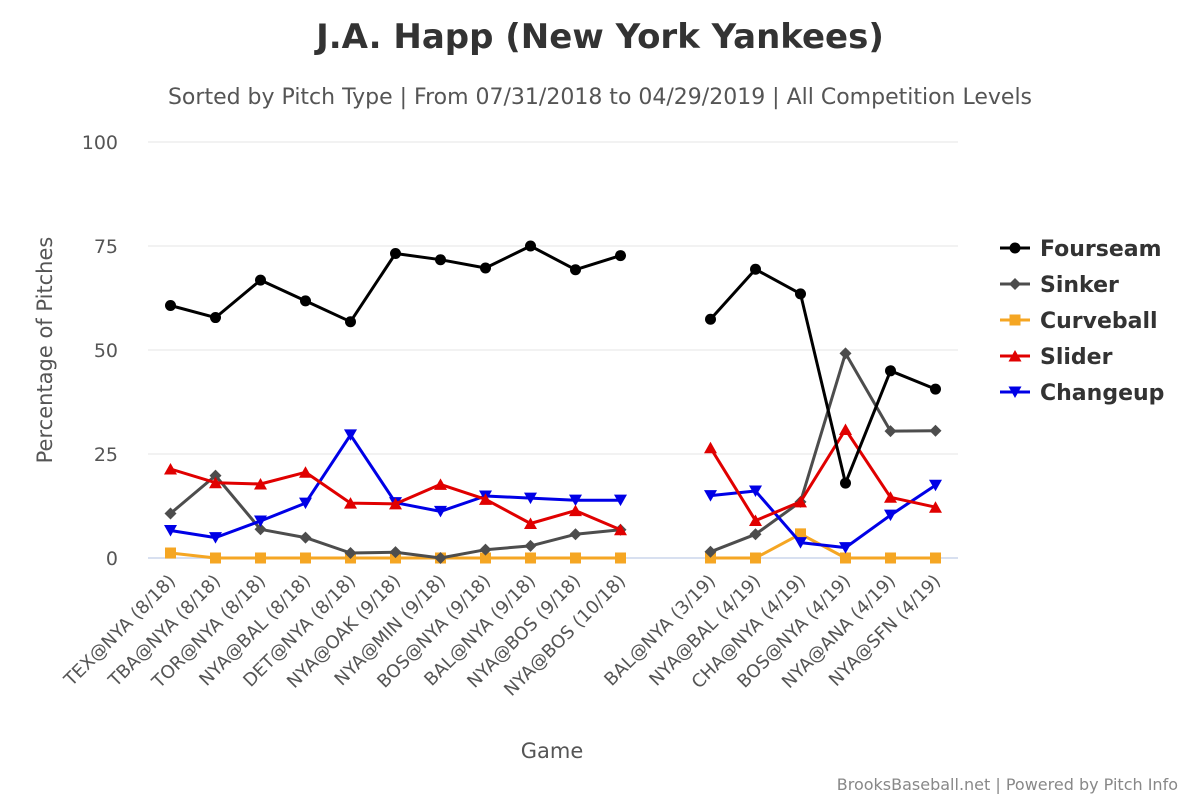 Image resolution: width=1200 pixels, height=800 pixels. I want to click on y-tick-label: 50, so click(106, 351).